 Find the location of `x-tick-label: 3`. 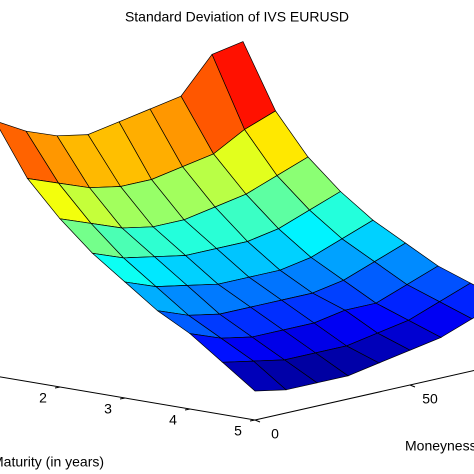

x-tick-label: 3 is located at coordinates (108, 409).